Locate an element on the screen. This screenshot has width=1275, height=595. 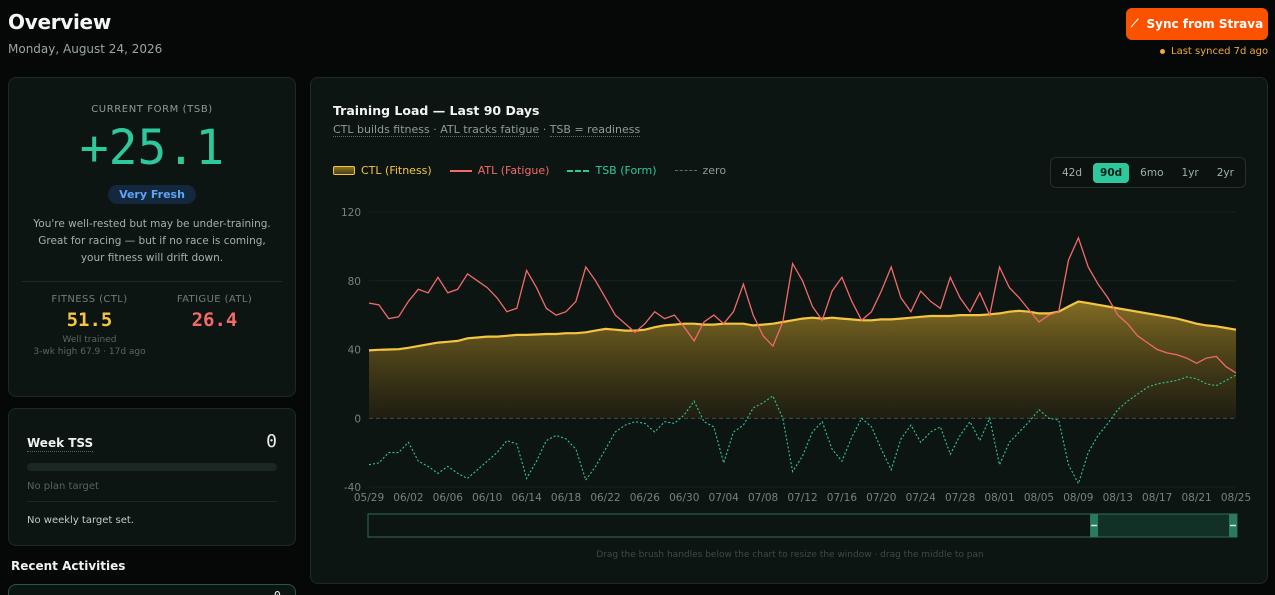
form-label: CURRENT FORM (TSB) is located at coordinates (152, 109).